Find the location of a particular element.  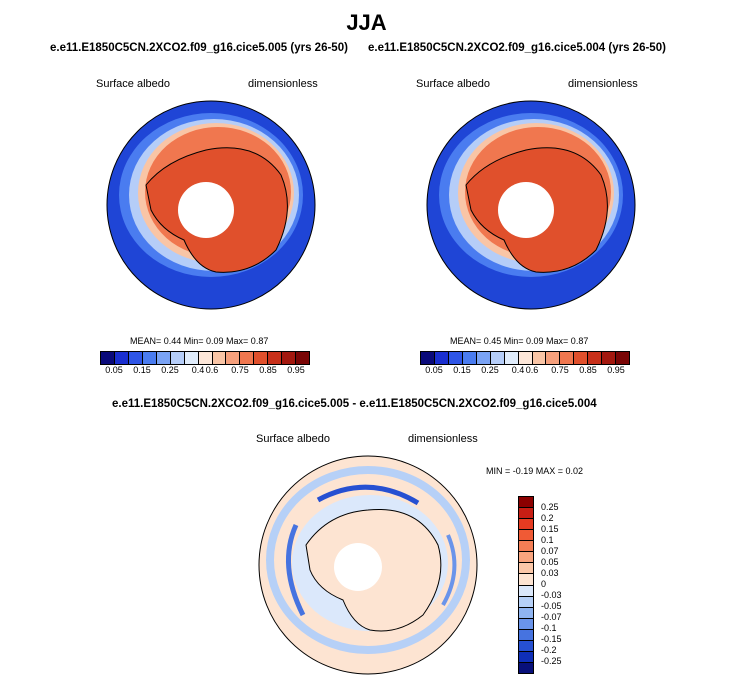

diff-panel-stats: MIN = -0.19 MAX = 0.02 is located at coordinates (535, 471).